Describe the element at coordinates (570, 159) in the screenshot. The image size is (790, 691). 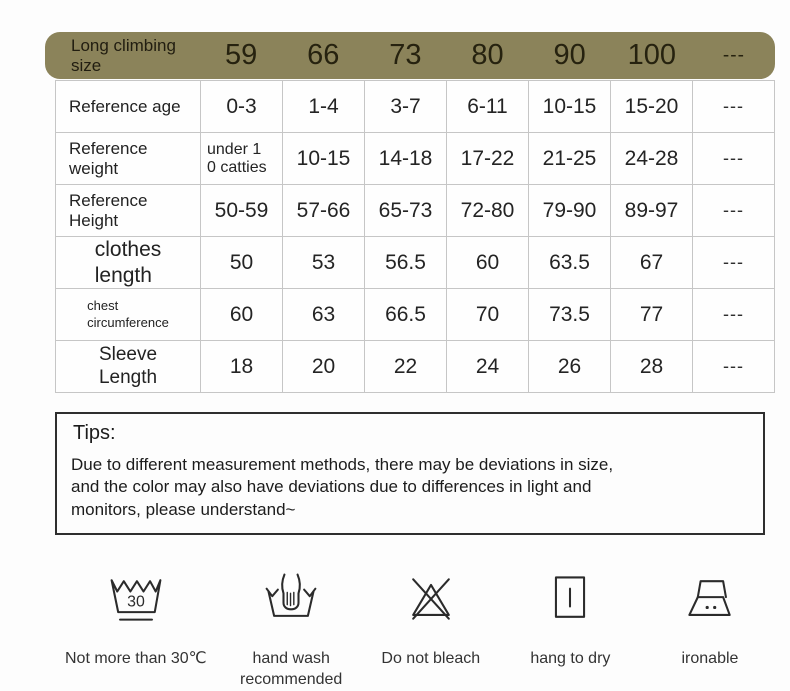
I see `table-cell: 21-25` at that location.